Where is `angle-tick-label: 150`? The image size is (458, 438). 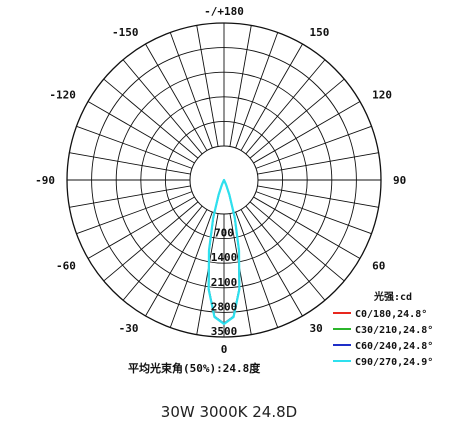 angle-tick-label: 150 is located at coordinates (320, 32).